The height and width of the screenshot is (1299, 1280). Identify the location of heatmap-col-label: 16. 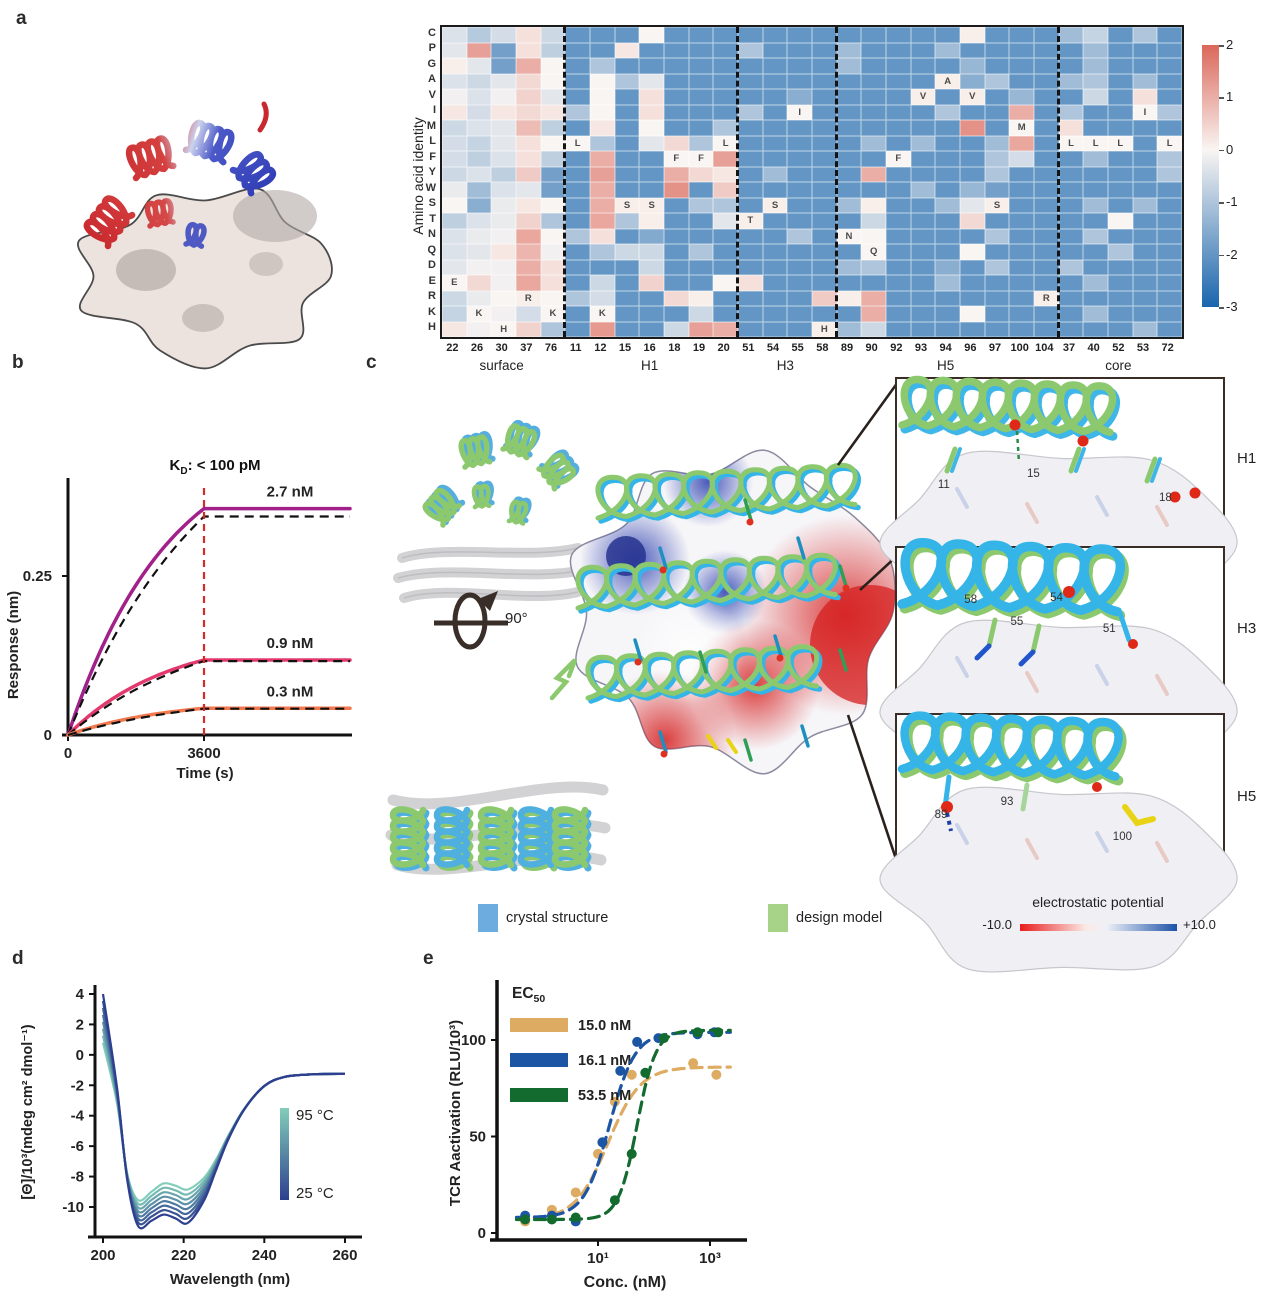
(649, 348).